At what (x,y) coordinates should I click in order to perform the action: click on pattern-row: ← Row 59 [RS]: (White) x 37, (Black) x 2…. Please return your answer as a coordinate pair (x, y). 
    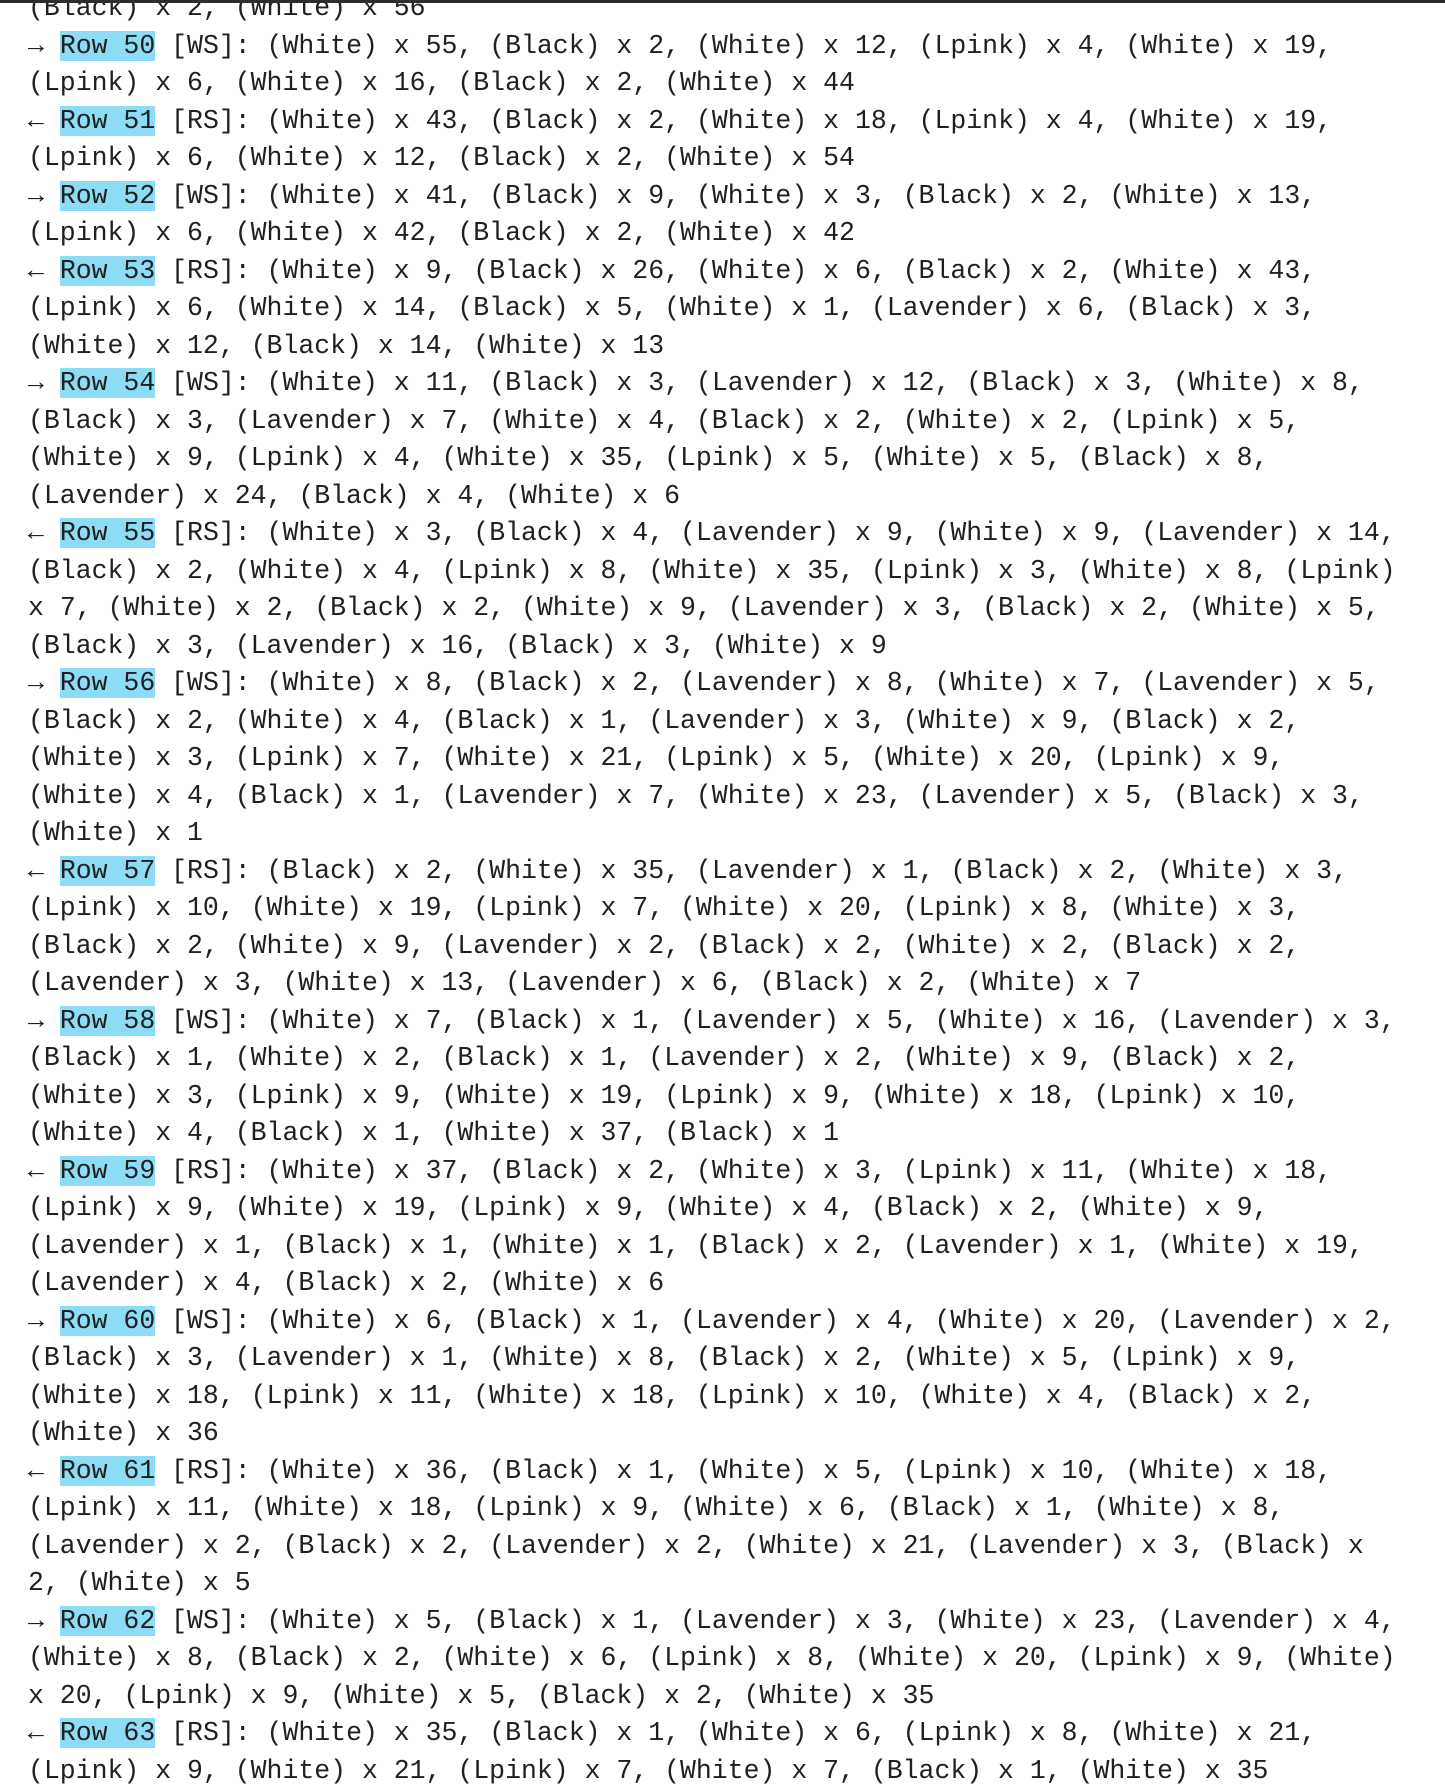
    Looking at the image, I should click on (716, 1228).